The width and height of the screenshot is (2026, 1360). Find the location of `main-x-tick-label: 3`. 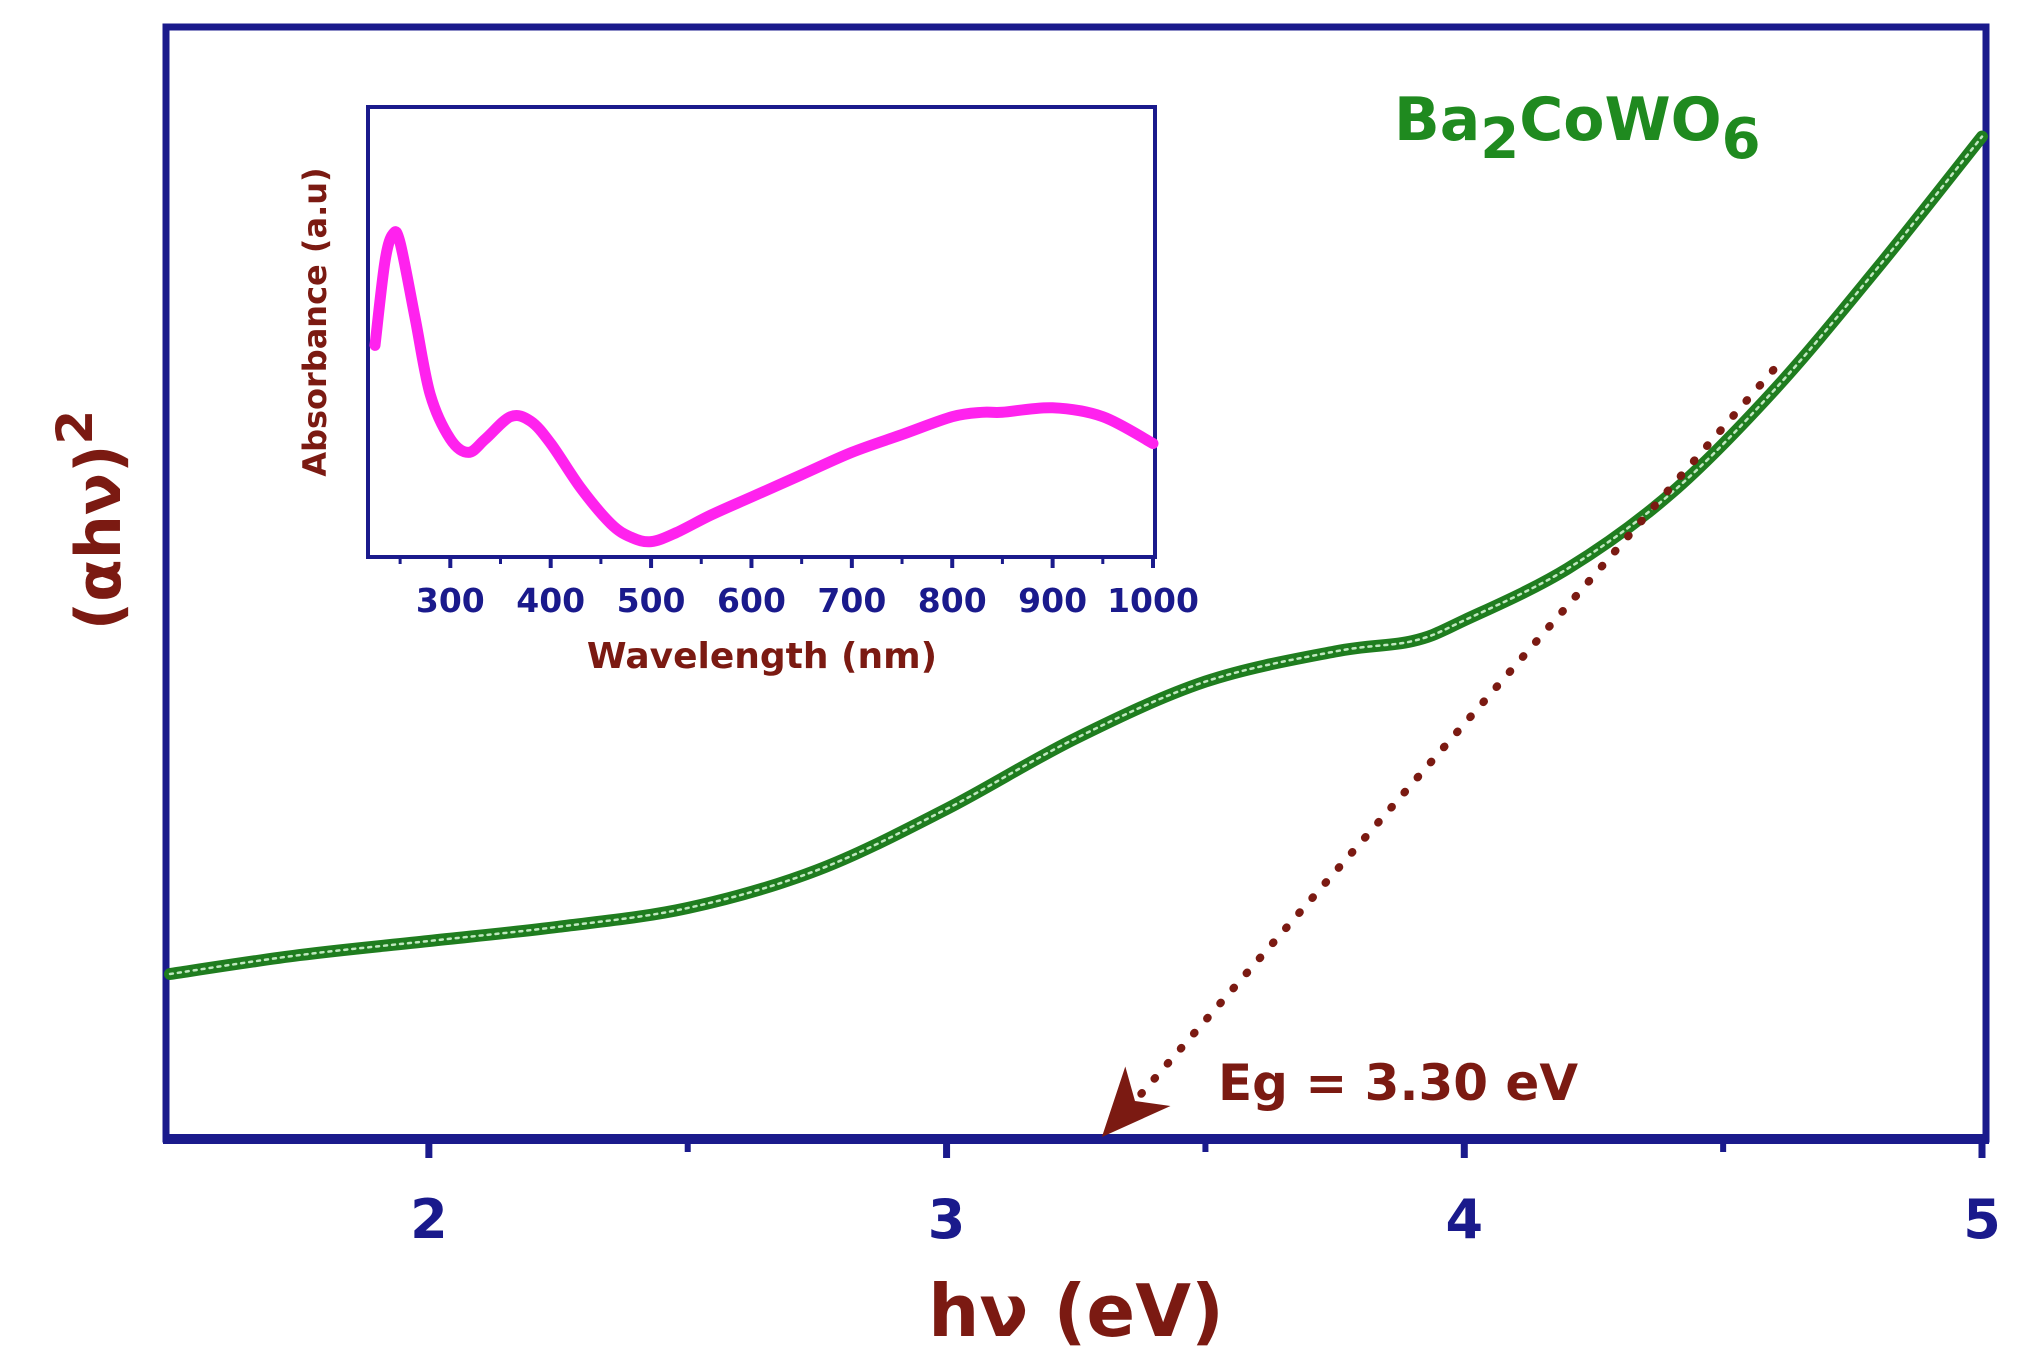

main-x-tick-label: 3 is located at coordinates (947, 1219).